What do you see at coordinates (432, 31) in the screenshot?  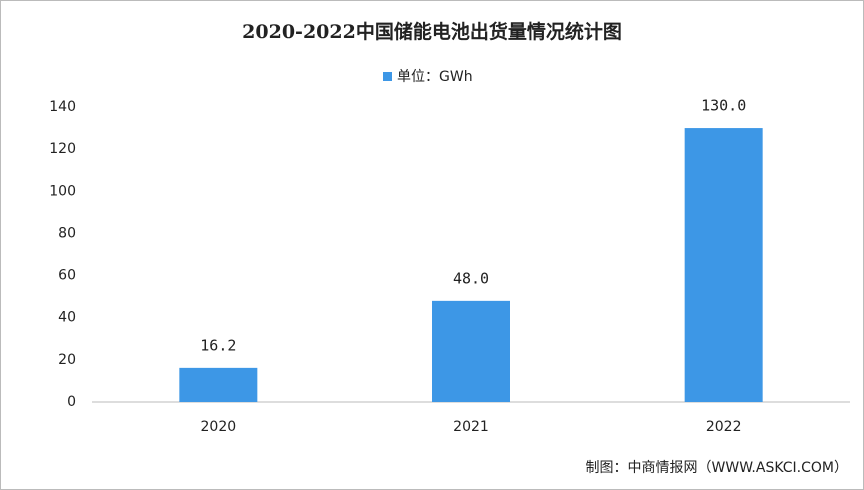 I see `chart-title: 2020-2022中国储能电池出货量情况统计图` at bounding box center [432, 31].